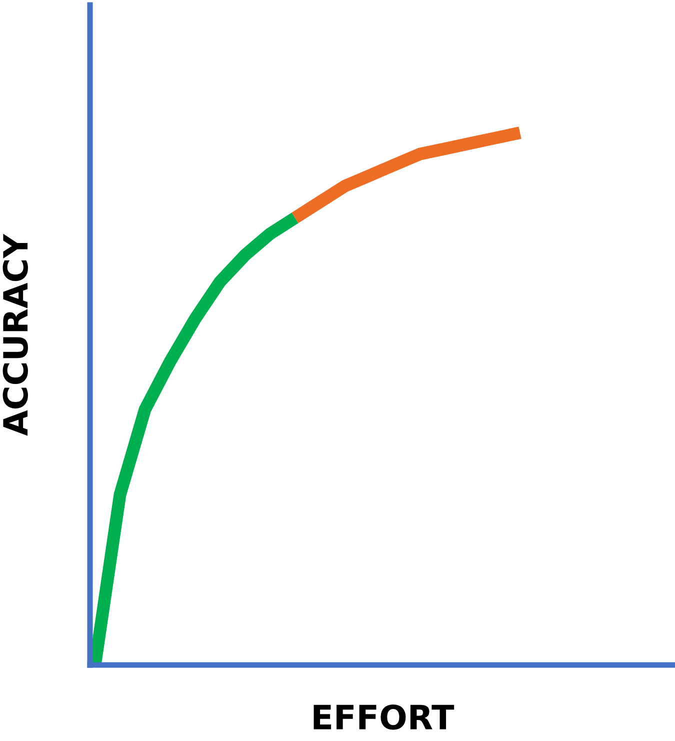 This screenshot has width=675, height=741. What do you see at coordinates (15, 335) in the screenshot?
I see `y-axis-title: ACCURACY` at bounding box center [15, 335].